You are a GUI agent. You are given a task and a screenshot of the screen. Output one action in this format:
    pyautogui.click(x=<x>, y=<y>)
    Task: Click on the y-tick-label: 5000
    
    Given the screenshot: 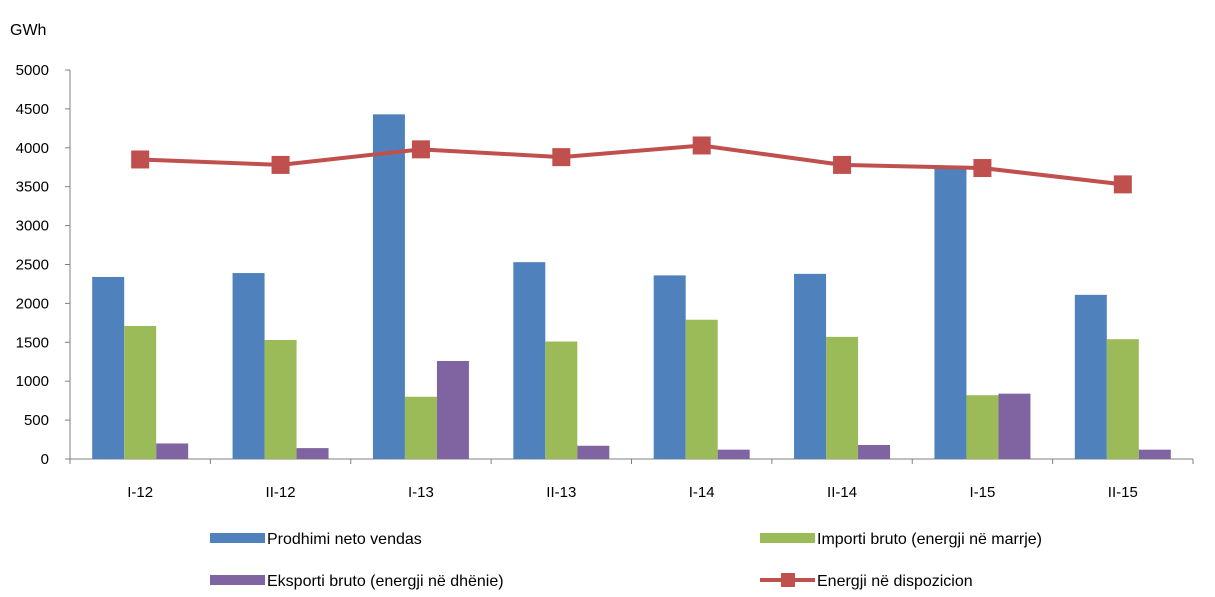 What is the action you would take?
    pyautogui.click(x=32, y=70)
    